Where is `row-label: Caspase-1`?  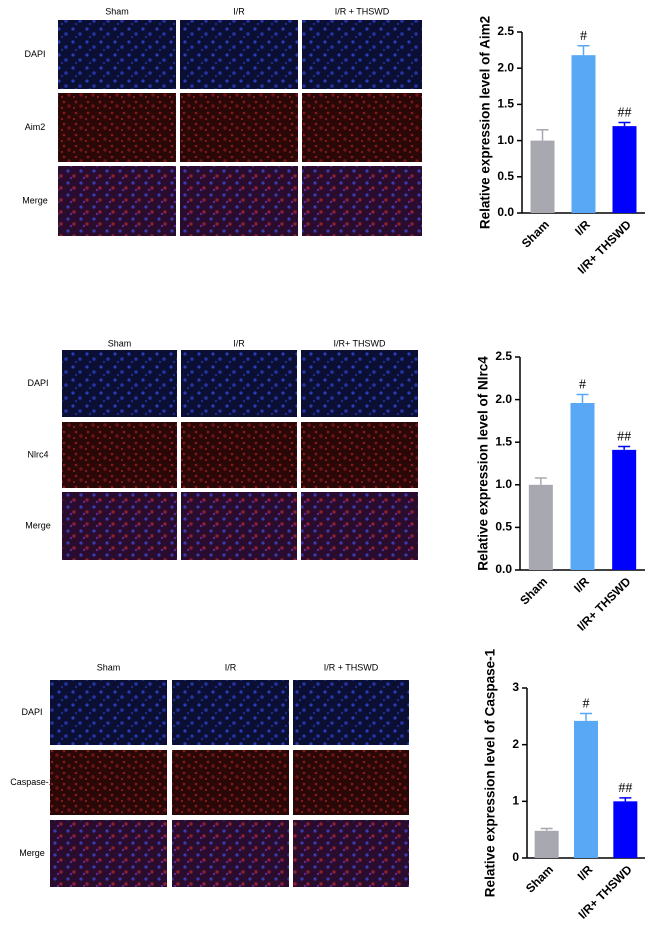 row-label: Caspase-1 is located at coordinates (32, 782).